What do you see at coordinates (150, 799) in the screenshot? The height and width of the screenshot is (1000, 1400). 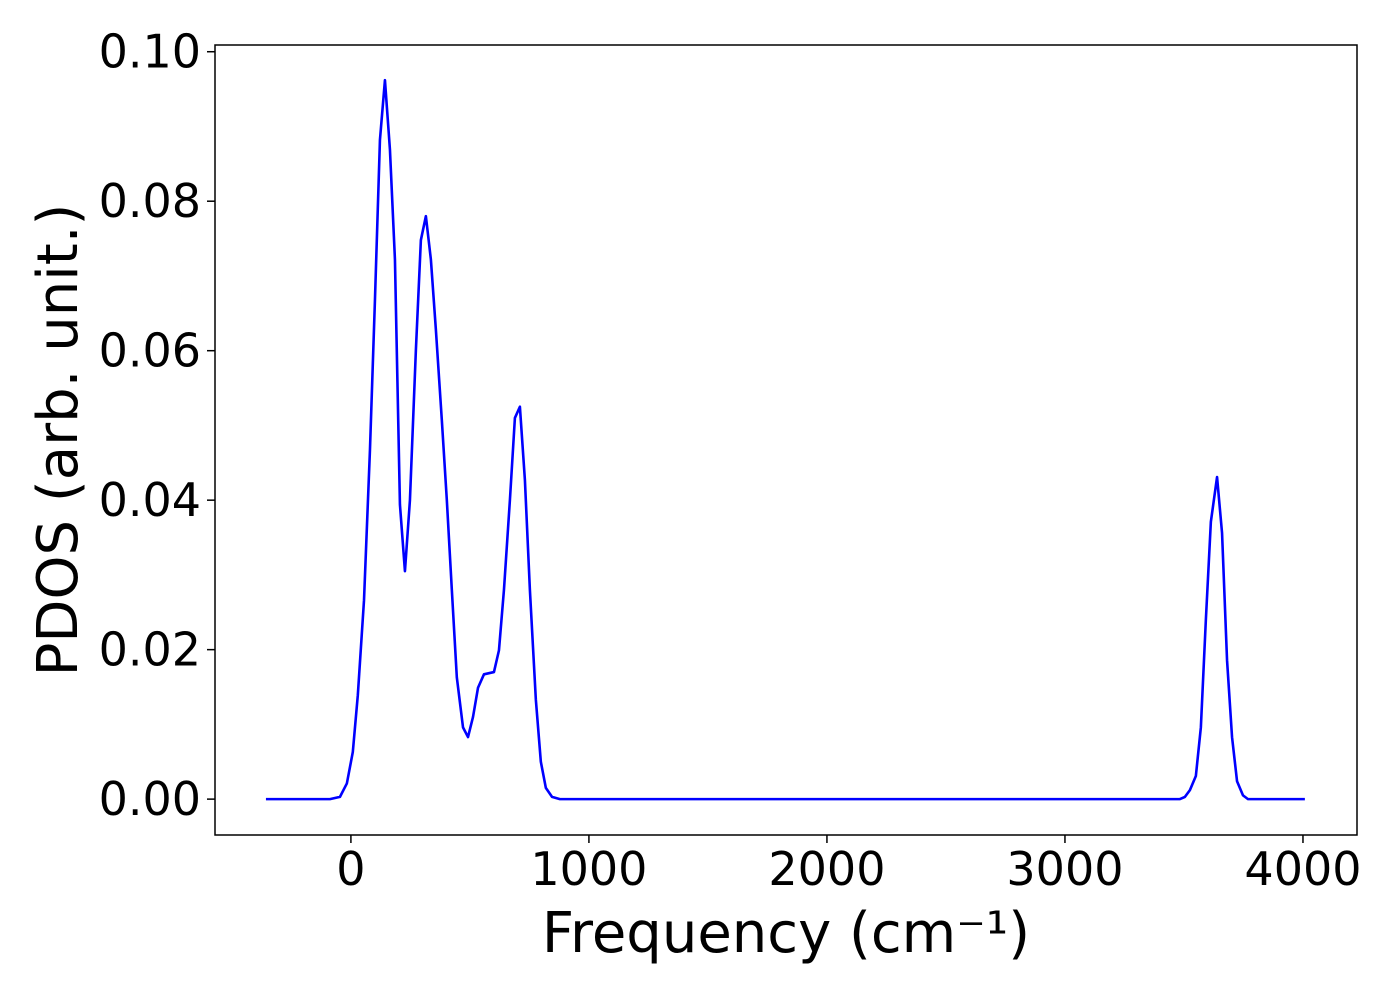 I see `y-tick-label: 0.00` at bounding box center [150, 799].